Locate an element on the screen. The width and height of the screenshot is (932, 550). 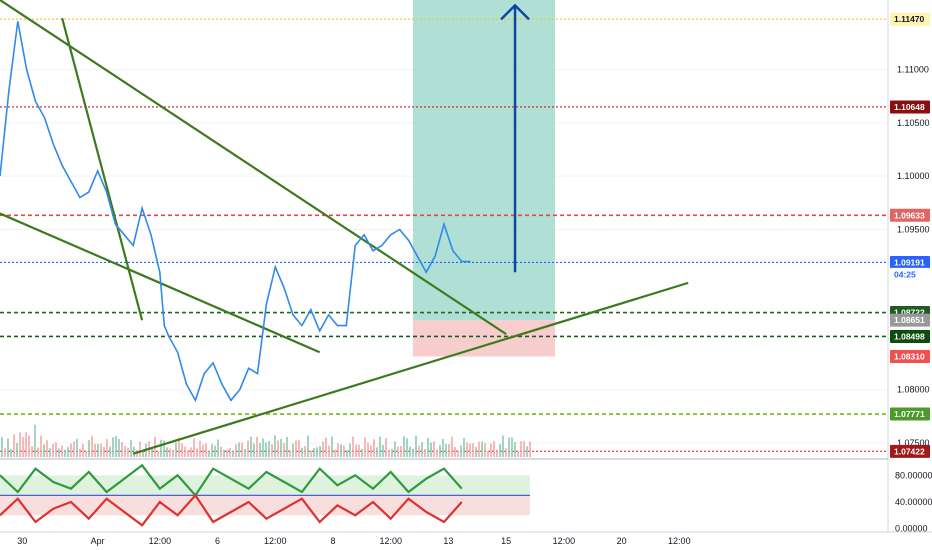
time-tick-label: Apr is located at coordinates (98, 541).